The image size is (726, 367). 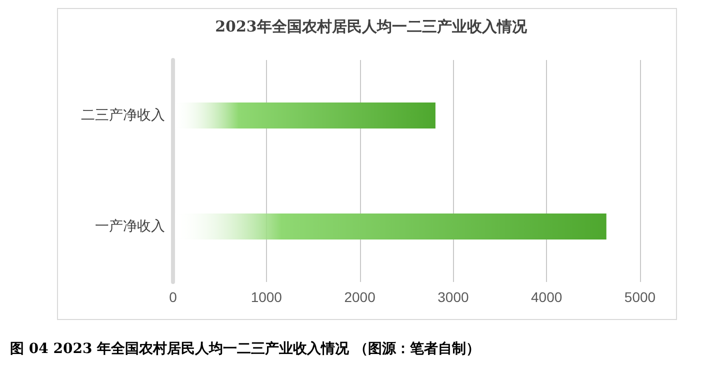 What do you see at coordinates (266, 297) in the screenshot?
I see `x-tick-label: 1000` at bounding box center [266, 297].